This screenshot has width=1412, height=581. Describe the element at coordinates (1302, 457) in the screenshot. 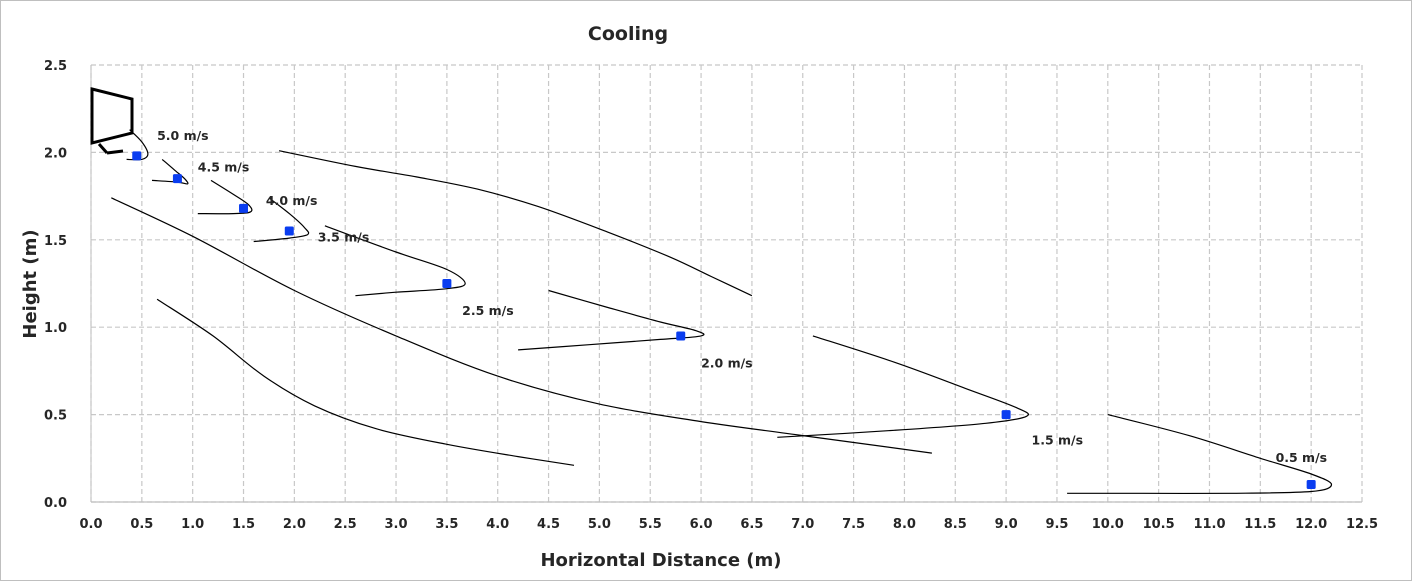

I see `speed-label: 0.5 m/s` at that location.